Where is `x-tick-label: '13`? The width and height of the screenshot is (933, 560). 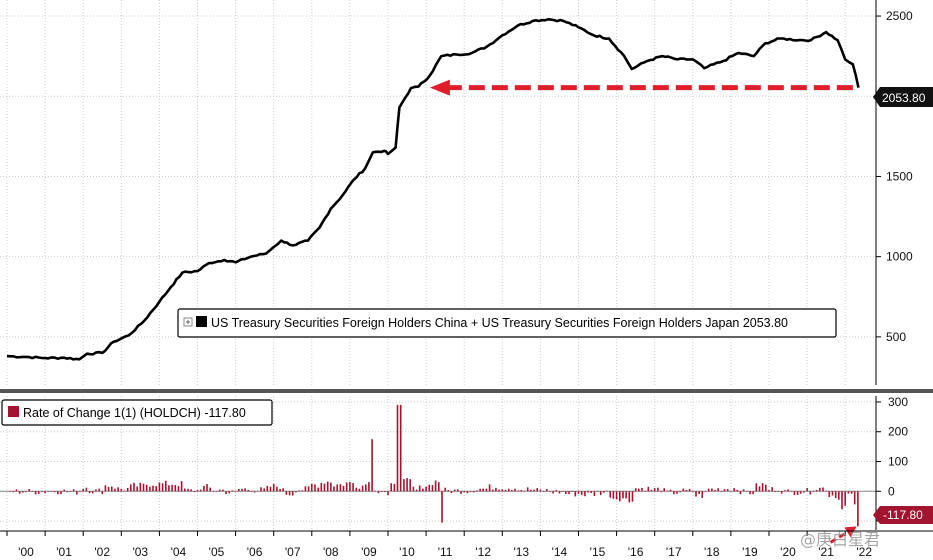
x-tick-label: '13 is located at coordinates (521, 552).